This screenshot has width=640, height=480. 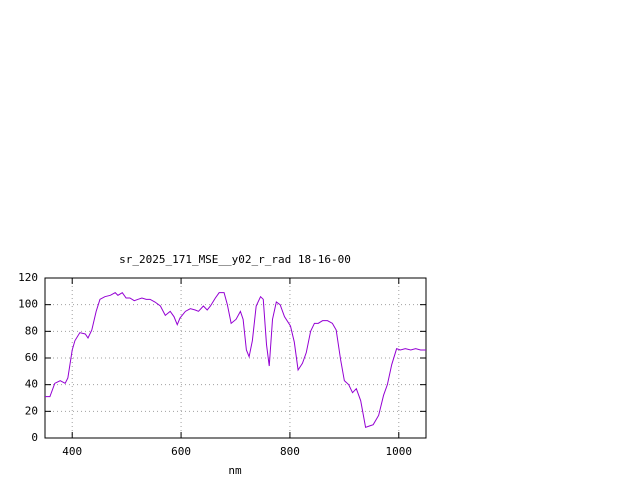 What do you see at coordinates (181, 451) in the screenshot?
I see `x-tick-label: 600` at bounding box center [181, 451].